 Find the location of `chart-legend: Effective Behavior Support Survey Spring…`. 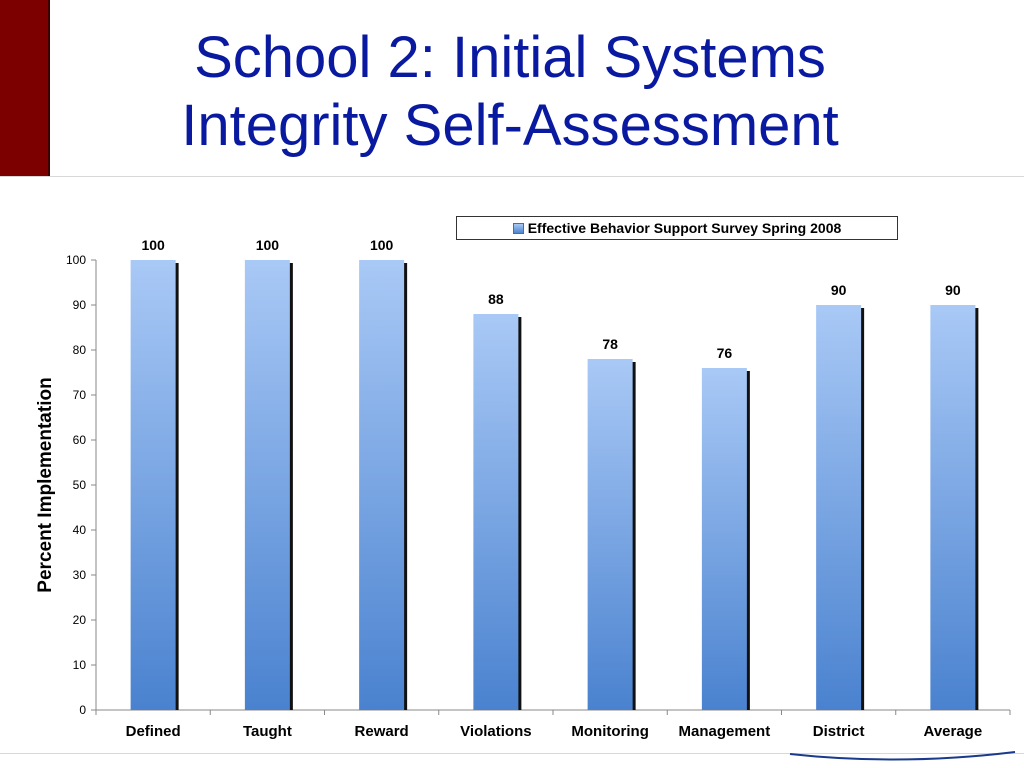

chart-legend: Effective Behavior Support Survey Spring… is located at coordinates (677, 228).